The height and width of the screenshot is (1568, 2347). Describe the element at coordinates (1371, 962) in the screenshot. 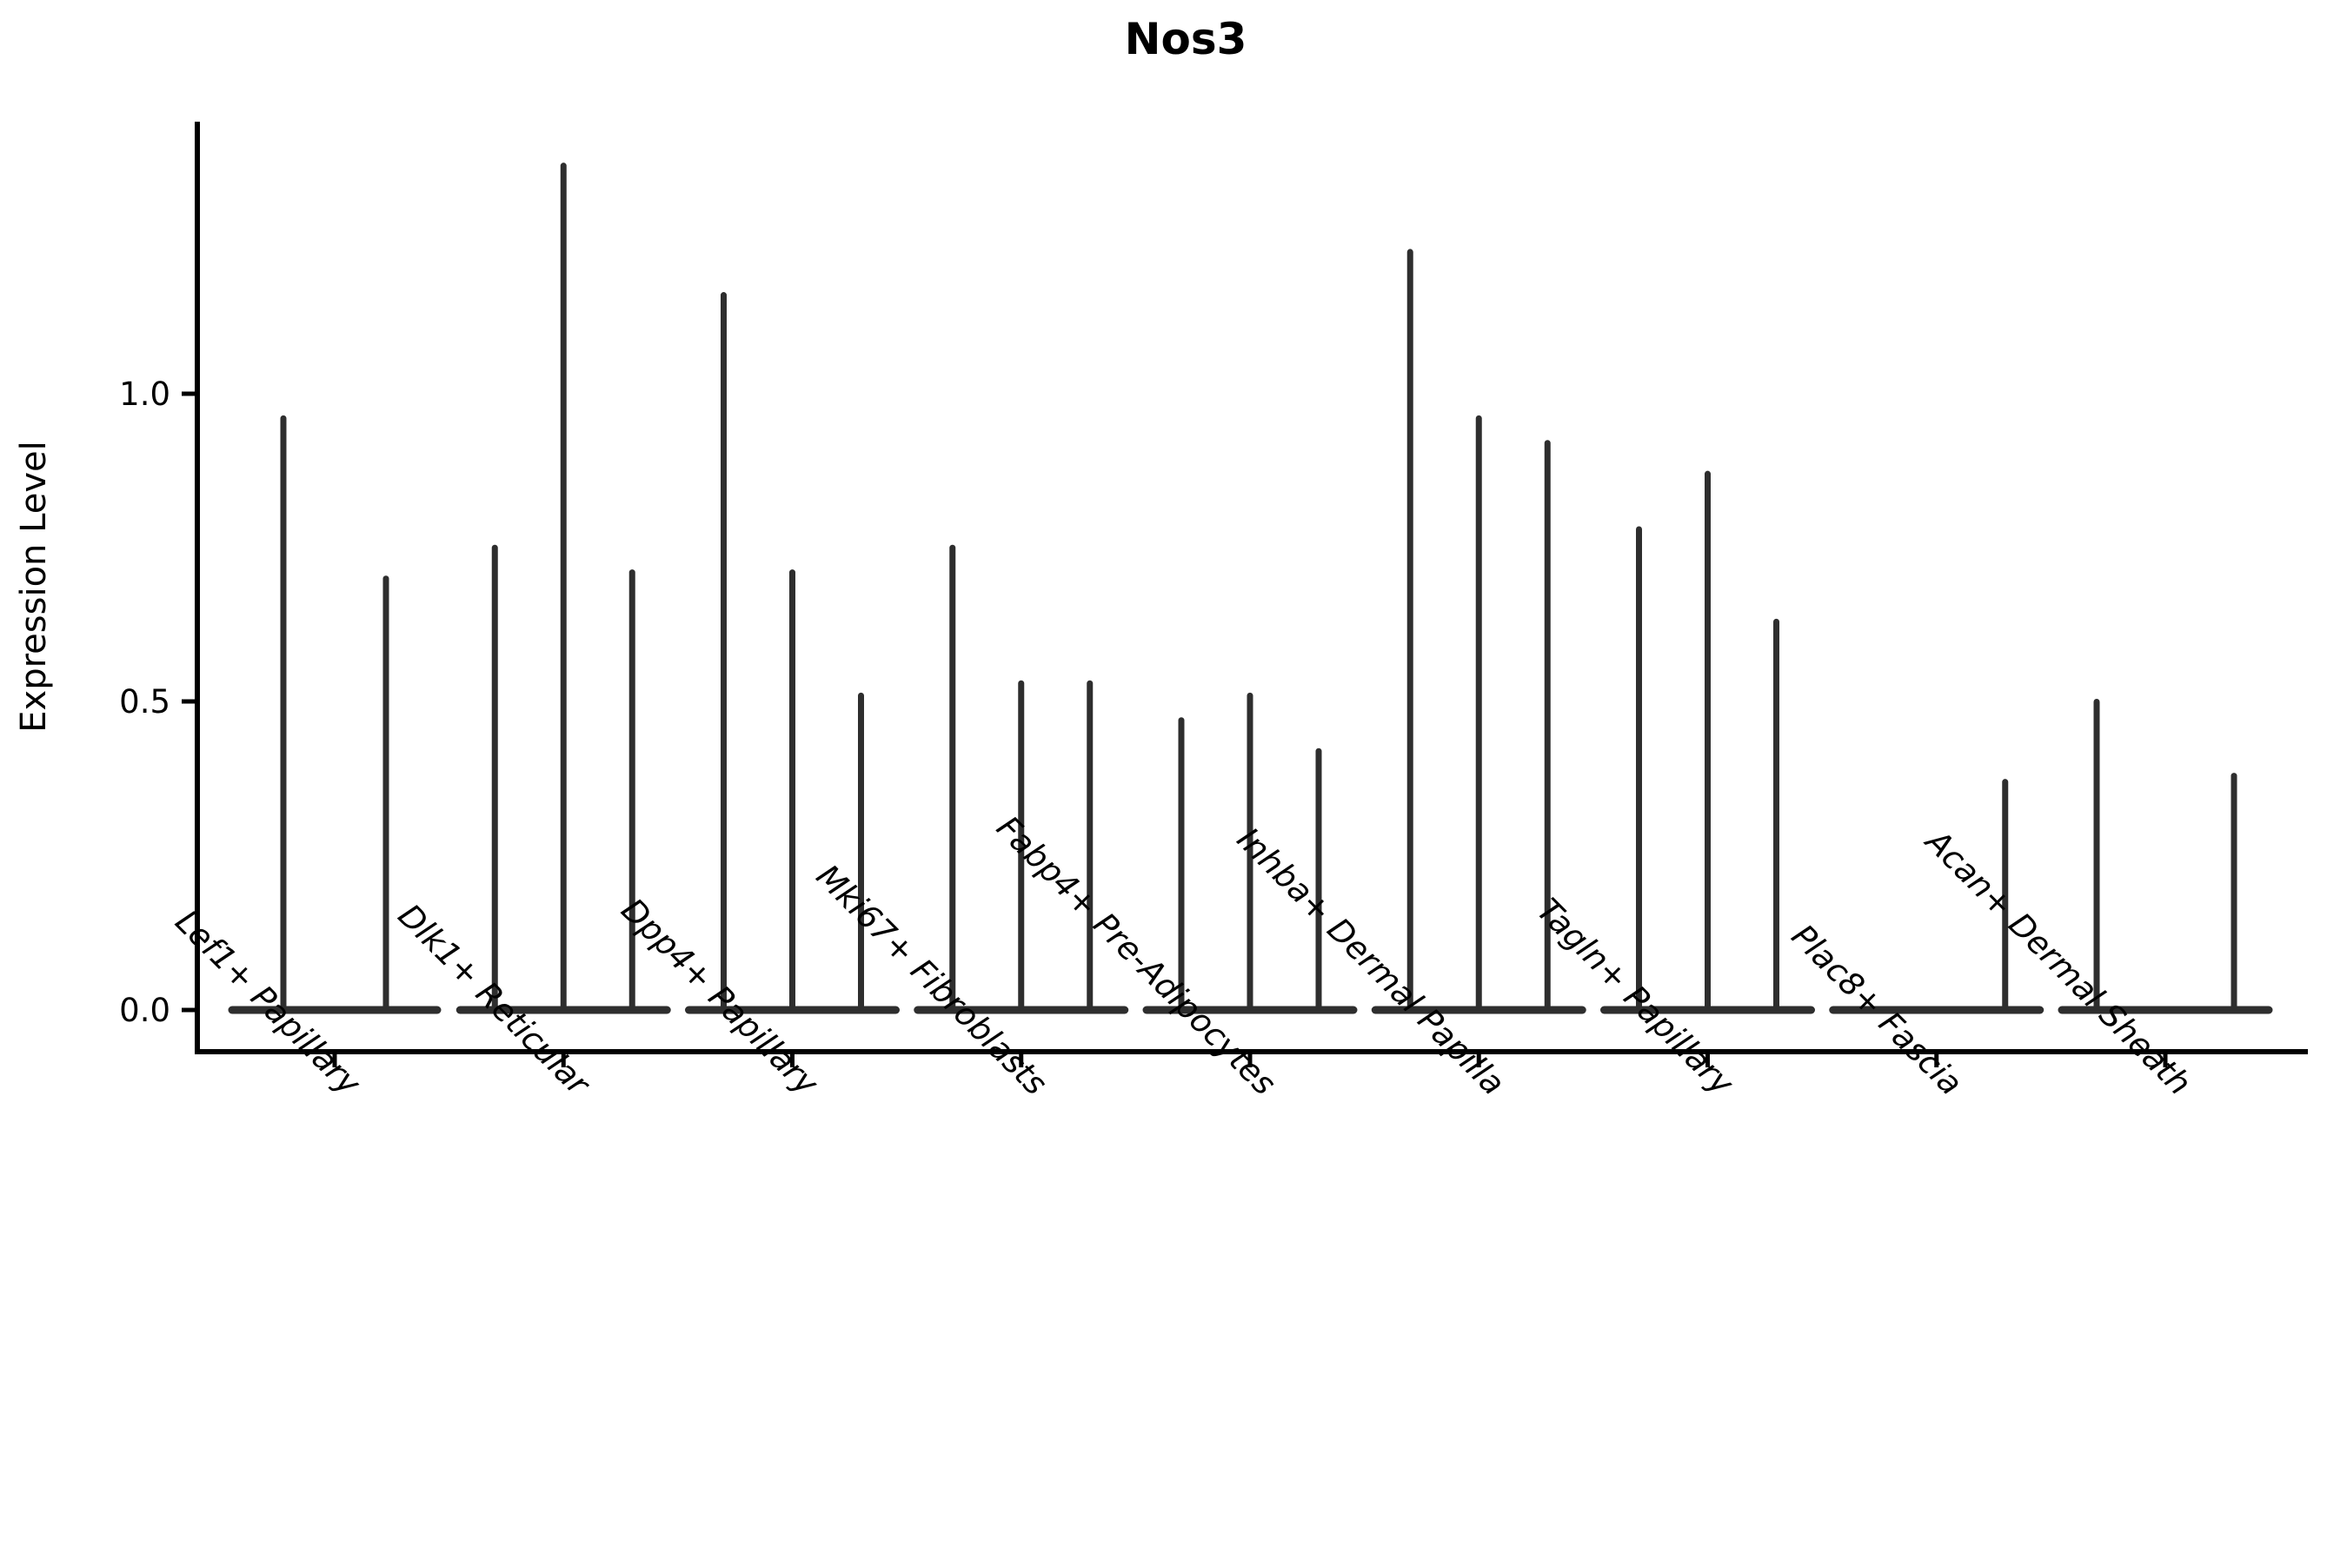

I see `x-tick-label: Inhba+ Dermal Papilla` at that location.